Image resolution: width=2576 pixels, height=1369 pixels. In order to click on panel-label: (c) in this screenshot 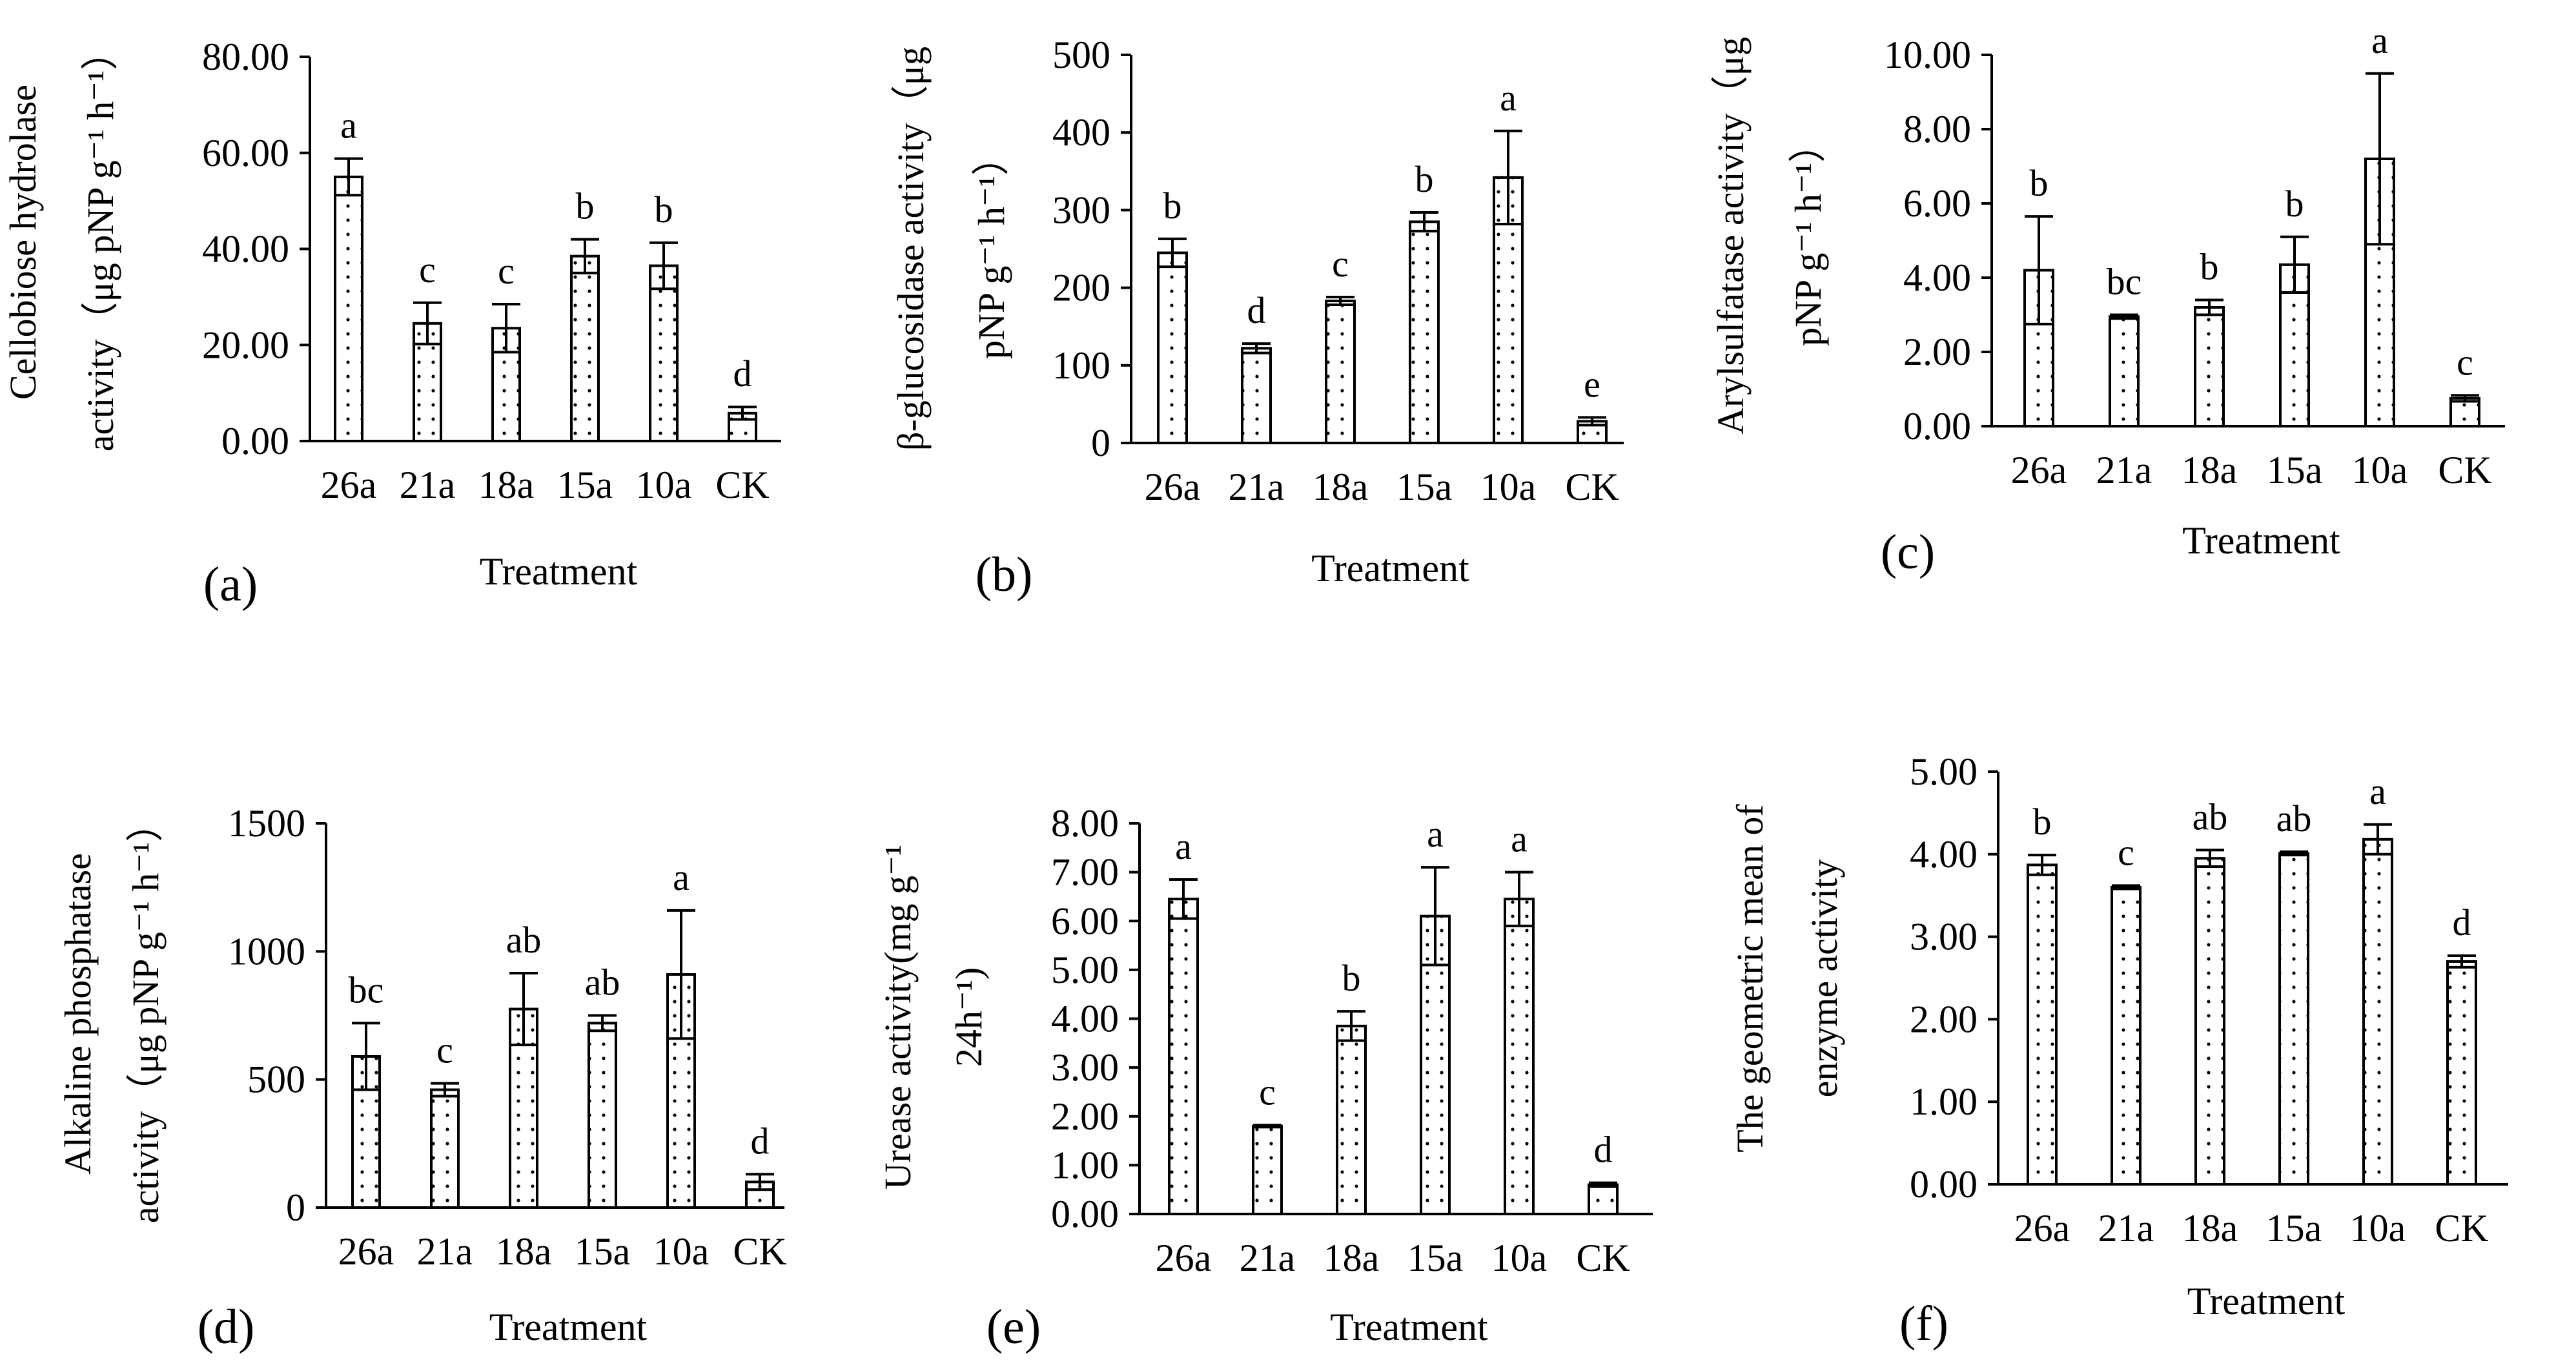, I will do `click(1908, 552)`.